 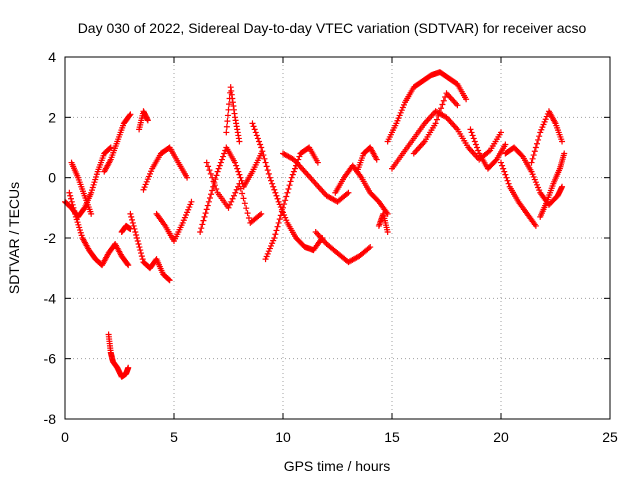 I want to click on y-tick-label: -4, so click(x=50, y=298).